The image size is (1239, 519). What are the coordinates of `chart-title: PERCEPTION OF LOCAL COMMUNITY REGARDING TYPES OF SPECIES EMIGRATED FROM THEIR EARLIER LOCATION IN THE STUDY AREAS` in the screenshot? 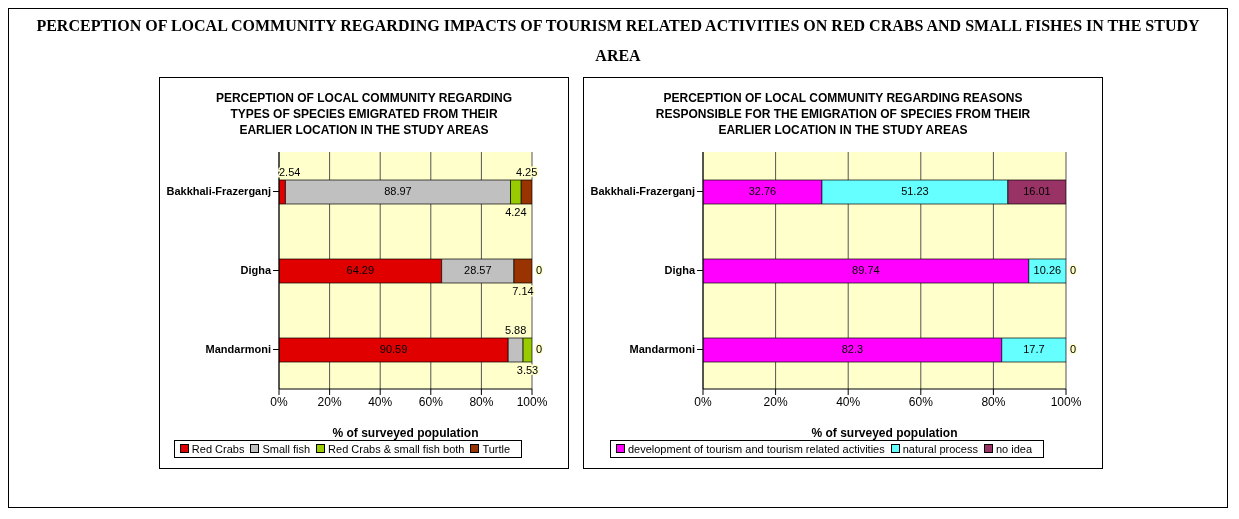 It's located at (364, 114).